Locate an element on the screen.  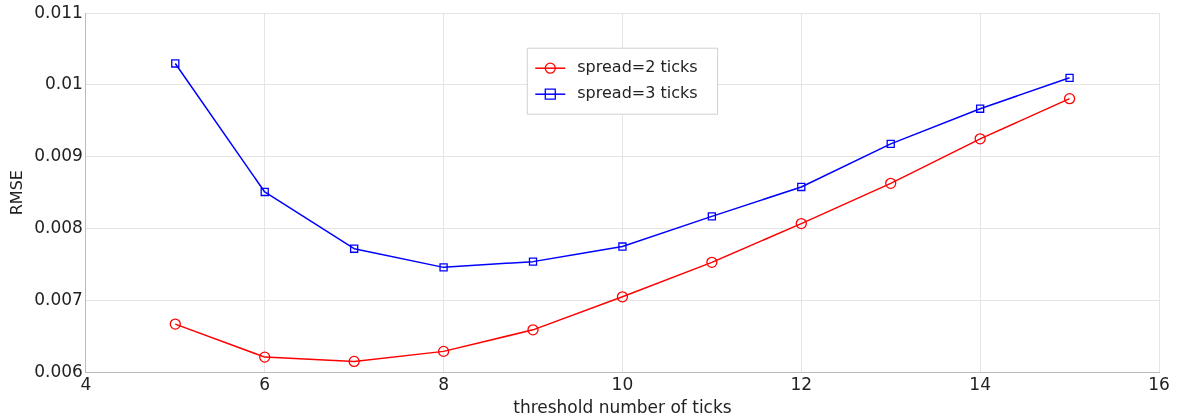
legend-label: spread=3 ticks is located at coordinates (637, 93).